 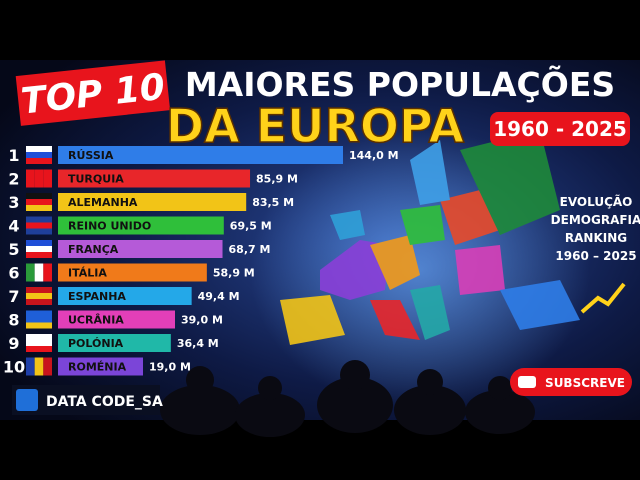 I want to click on subscribe-text: SUBSCREVE, so click(x=585, y=383).